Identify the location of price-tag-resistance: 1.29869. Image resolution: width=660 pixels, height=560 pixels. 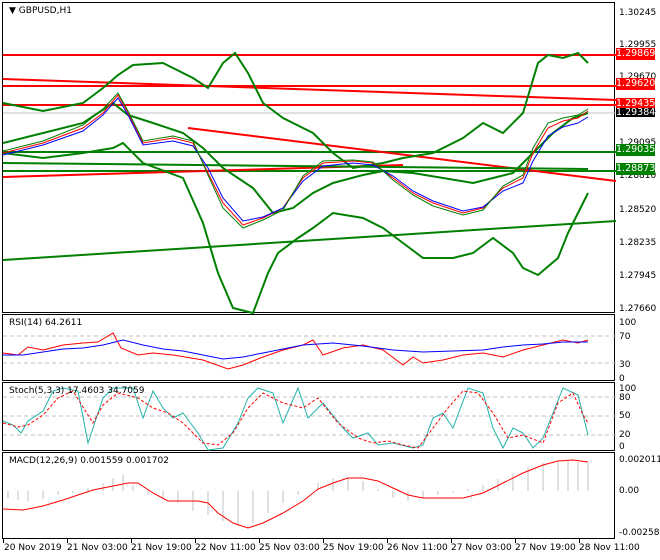
(636, 54).